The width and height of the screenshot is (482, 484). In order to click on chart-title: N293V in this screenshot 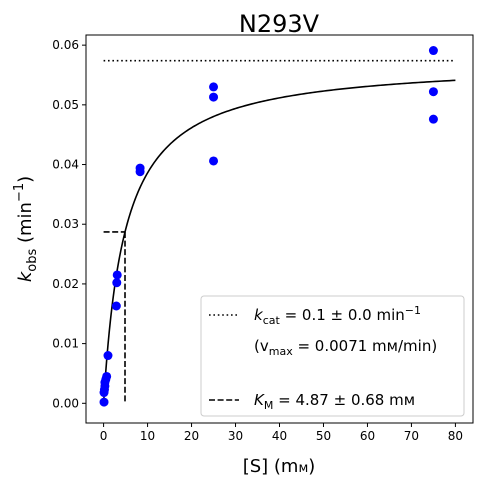, I will do `click(279, 24)`.